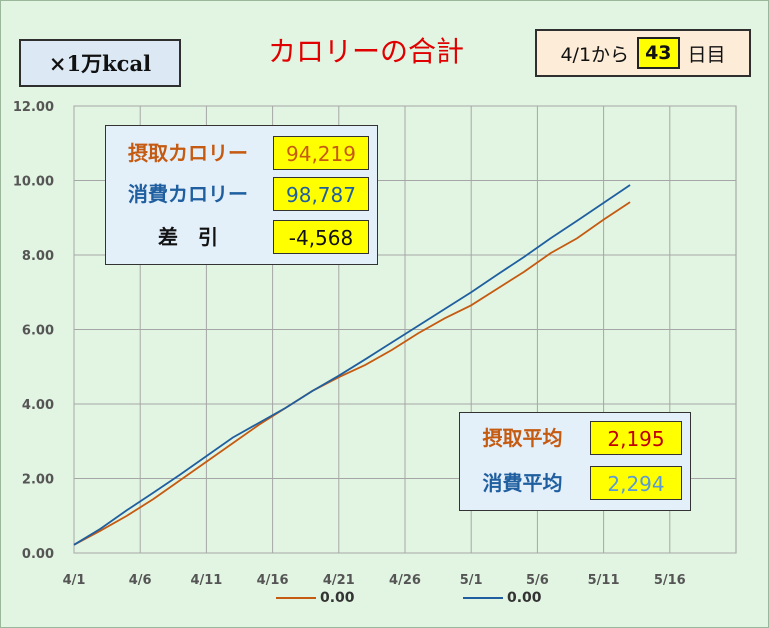 The width and height of the screenshot is (769, 628). Describe the element at coordinates (33, 107) in the screenshot. I see `y-tick-label: 12.00` at that location.